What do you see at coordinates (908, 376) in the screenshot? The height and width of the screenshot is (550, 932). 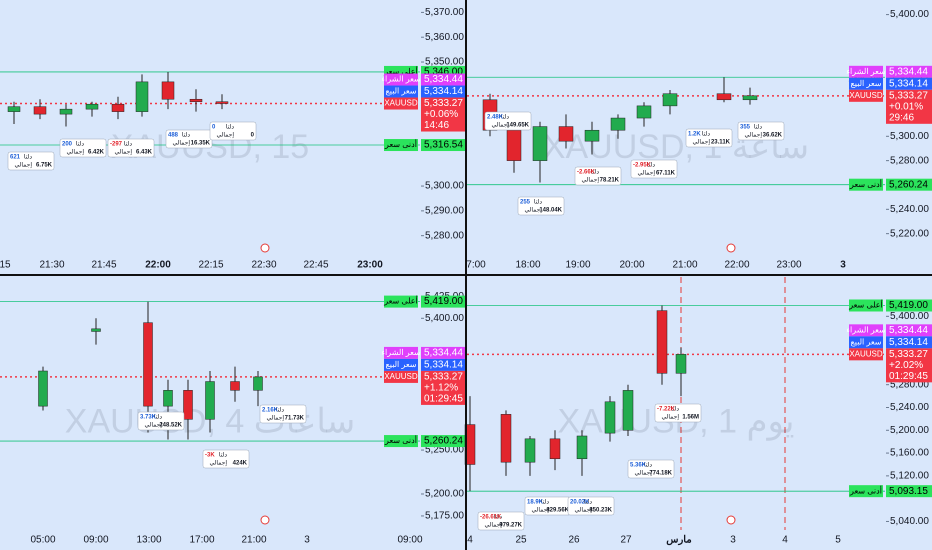 I see `last-countdown: 01:29:45` at bounding box center [908, 376].